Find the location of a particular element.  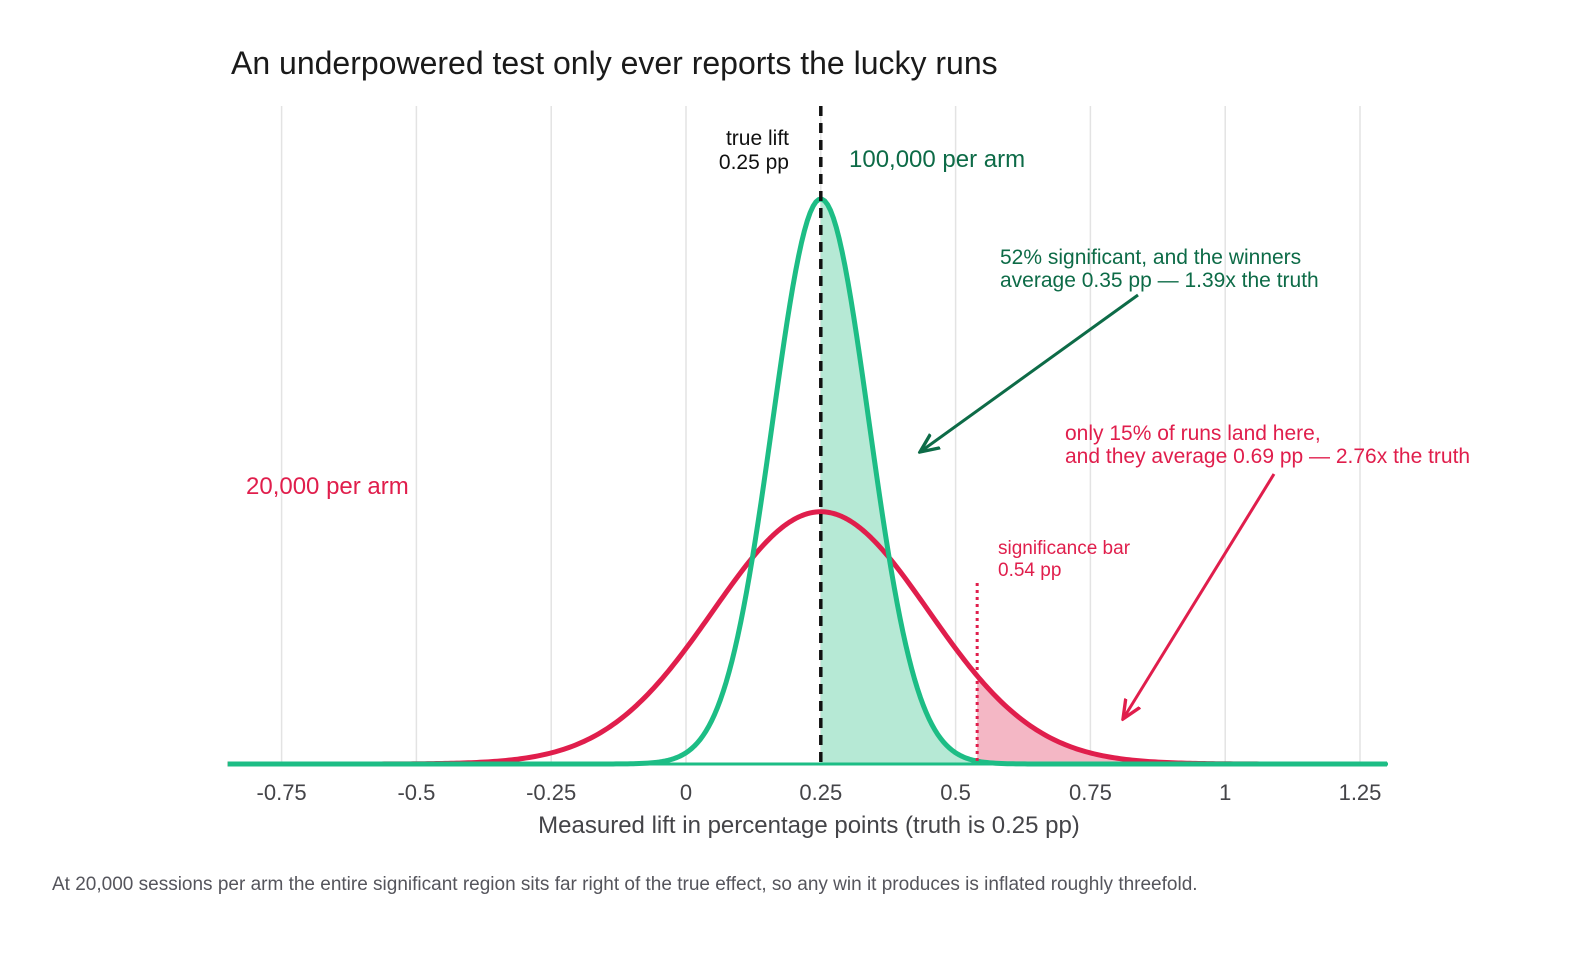

x-tick-label: 0 is located at coordinates (686, 792).